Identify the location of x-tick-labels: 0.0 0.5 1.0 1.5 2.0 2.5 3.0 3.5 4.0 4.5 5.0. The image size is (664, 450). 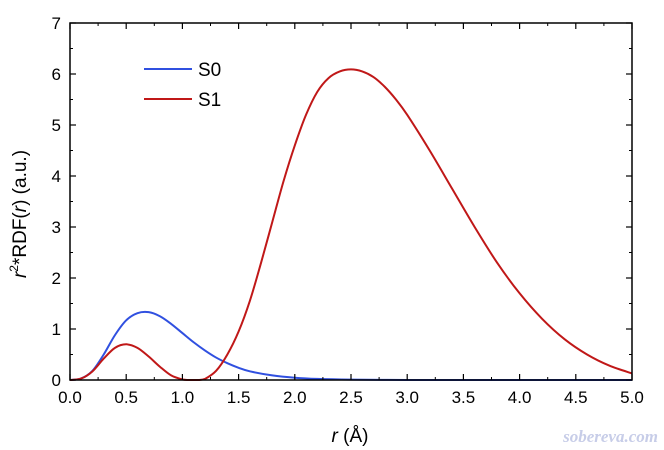
(351, 397).